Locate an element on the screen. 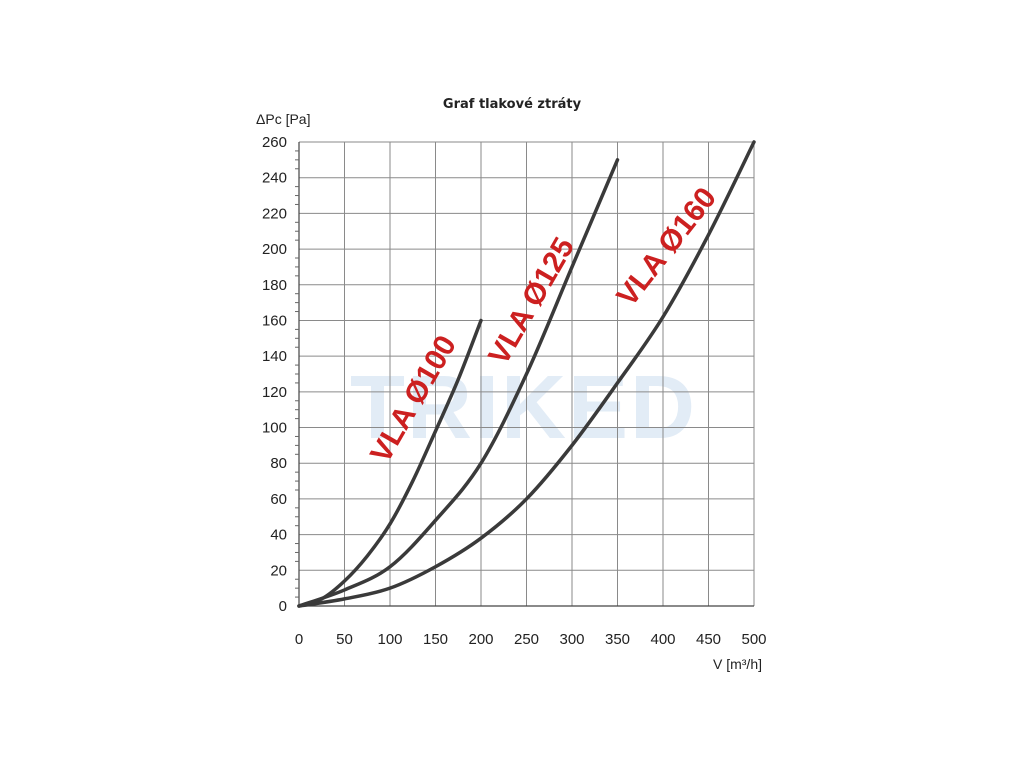  x-axis-label: V [m³/h] is located at coordinates (737, 664).